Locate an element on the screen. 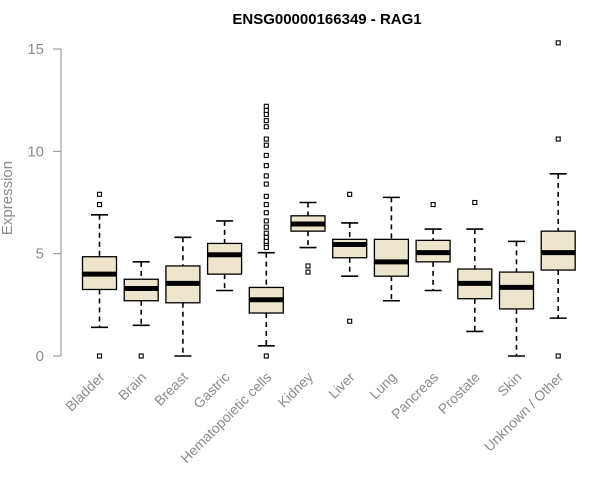 The image size is (600, 500). x-tick-label: Prostate is located at coordinates (459, 393).